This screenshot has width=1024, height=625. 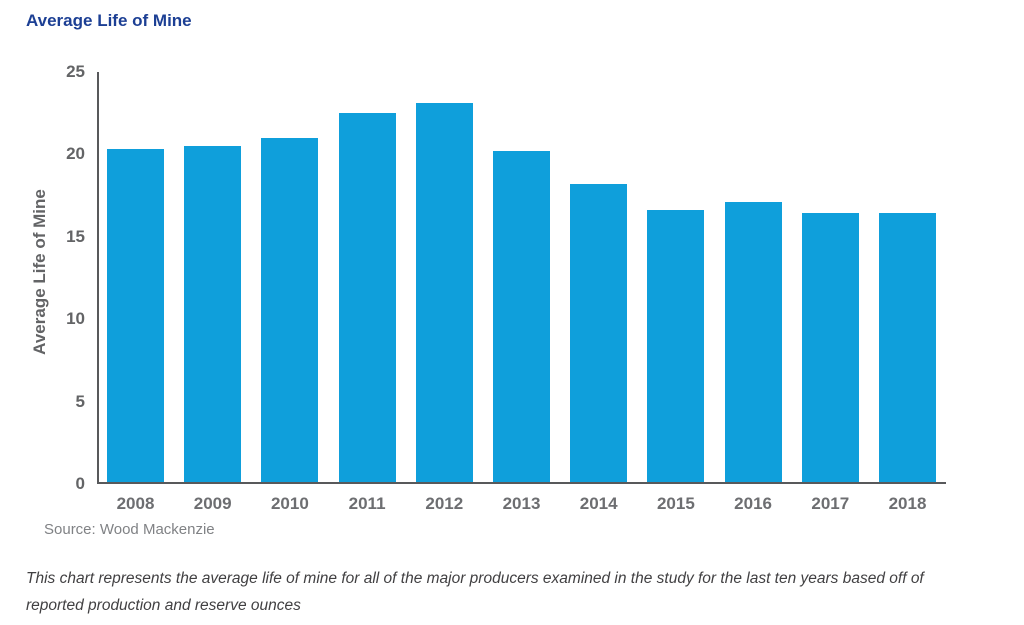 I want to click on bar-2008, so click(x=135, y=315).